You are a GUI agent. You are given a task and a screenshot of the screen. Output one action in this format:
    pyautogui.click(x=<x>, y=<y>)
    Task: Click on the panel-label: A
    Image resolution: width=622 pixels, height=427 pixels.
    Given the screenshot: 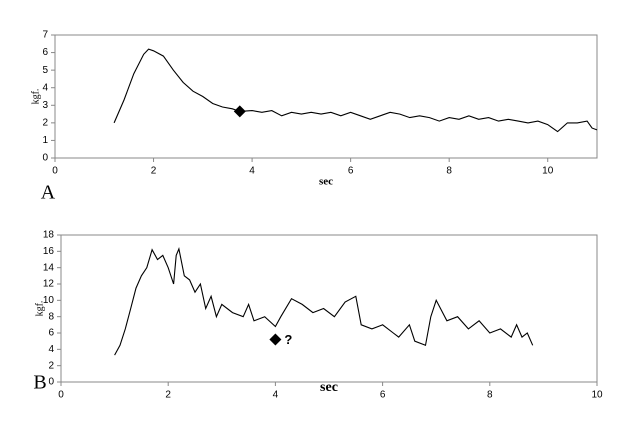 What is the action you would take?
    pyautogui.click(x=48, y=193)
    